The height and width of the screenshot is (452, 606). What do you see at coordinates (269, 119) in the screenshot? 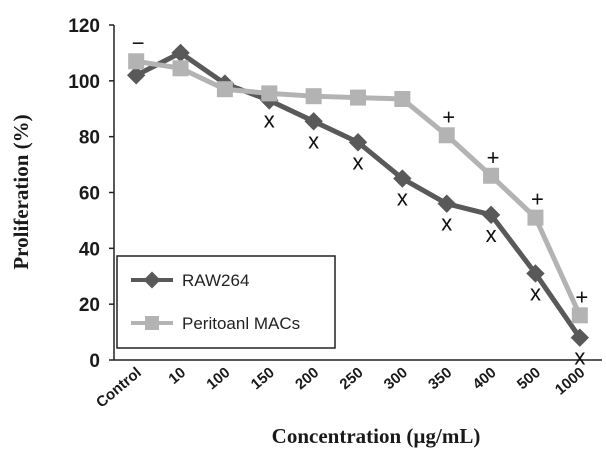
I see `annotation-raw264-150: x` at bounding box center [269, 119].